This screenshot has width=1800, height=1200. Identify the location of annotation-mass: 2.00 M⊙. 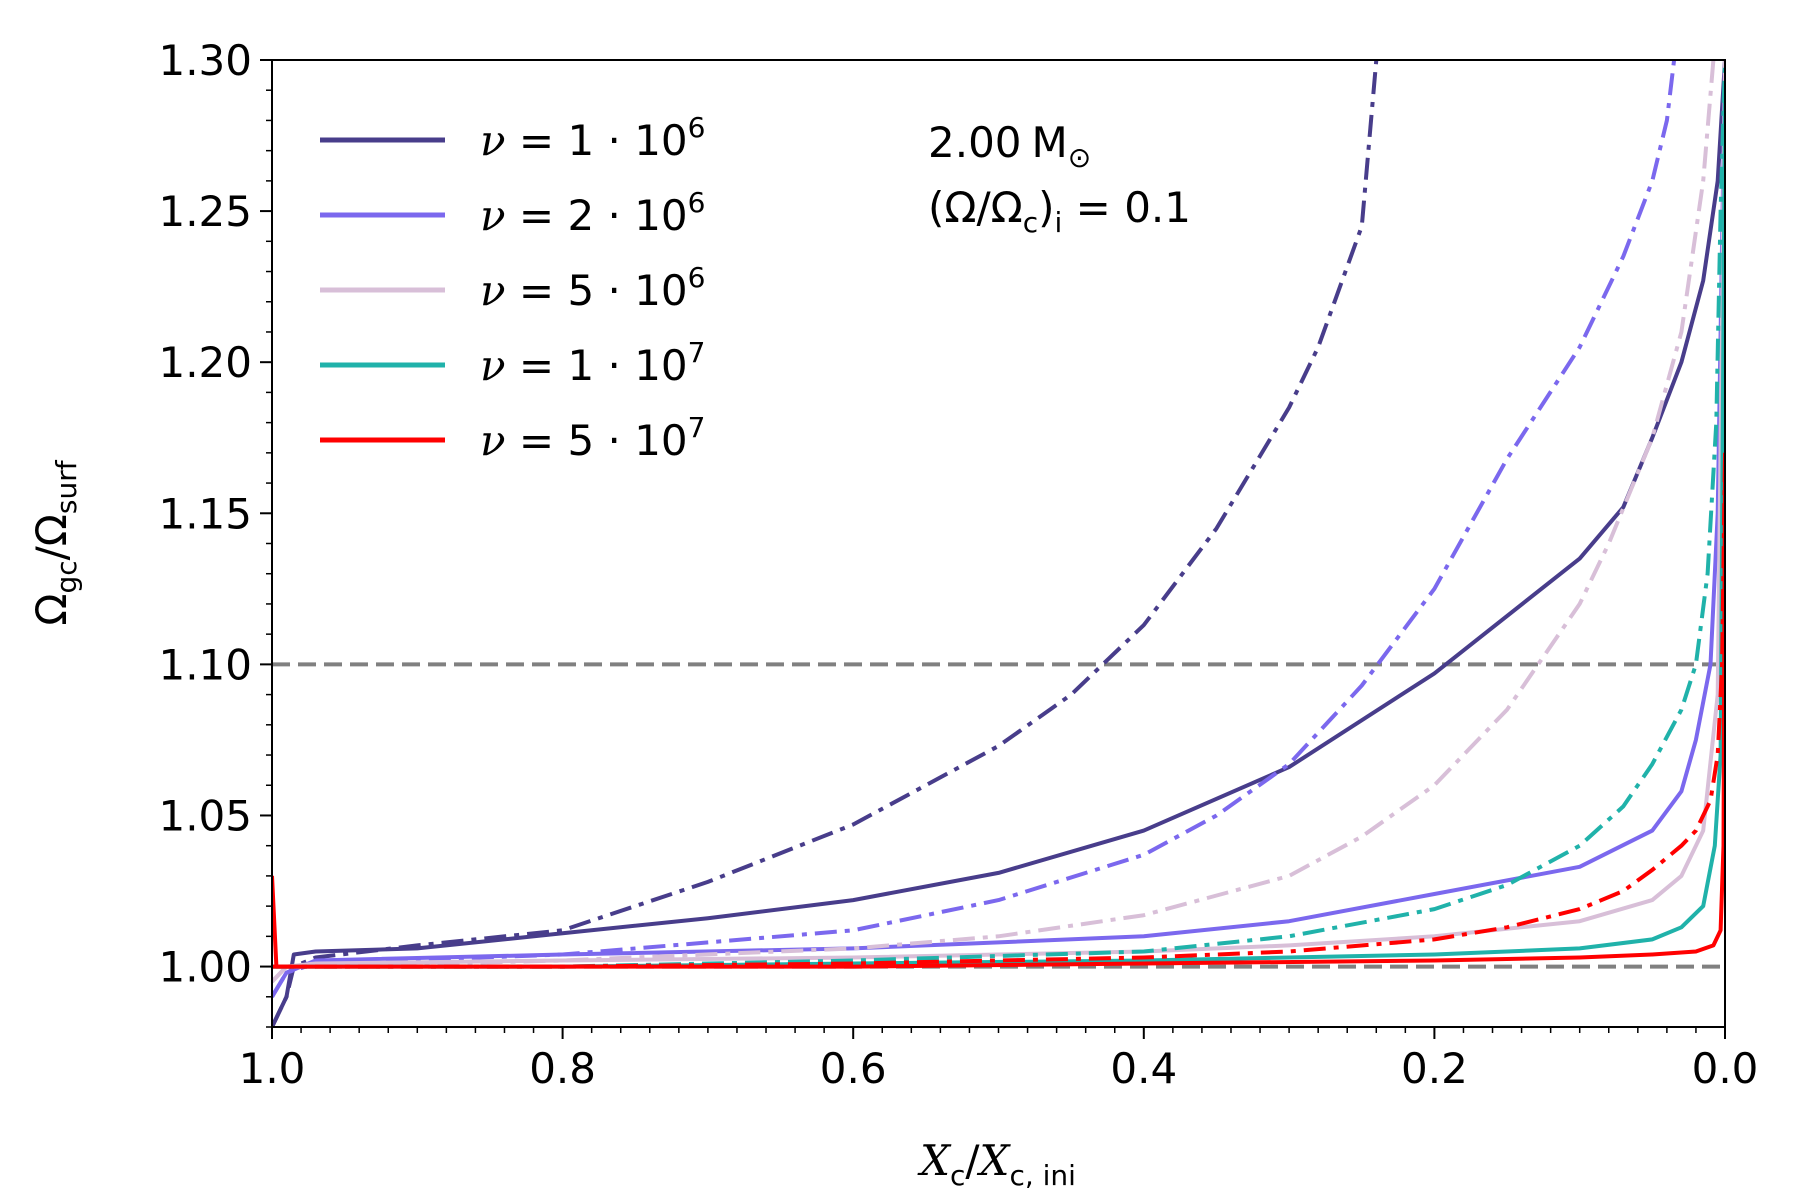
(1009, 146).